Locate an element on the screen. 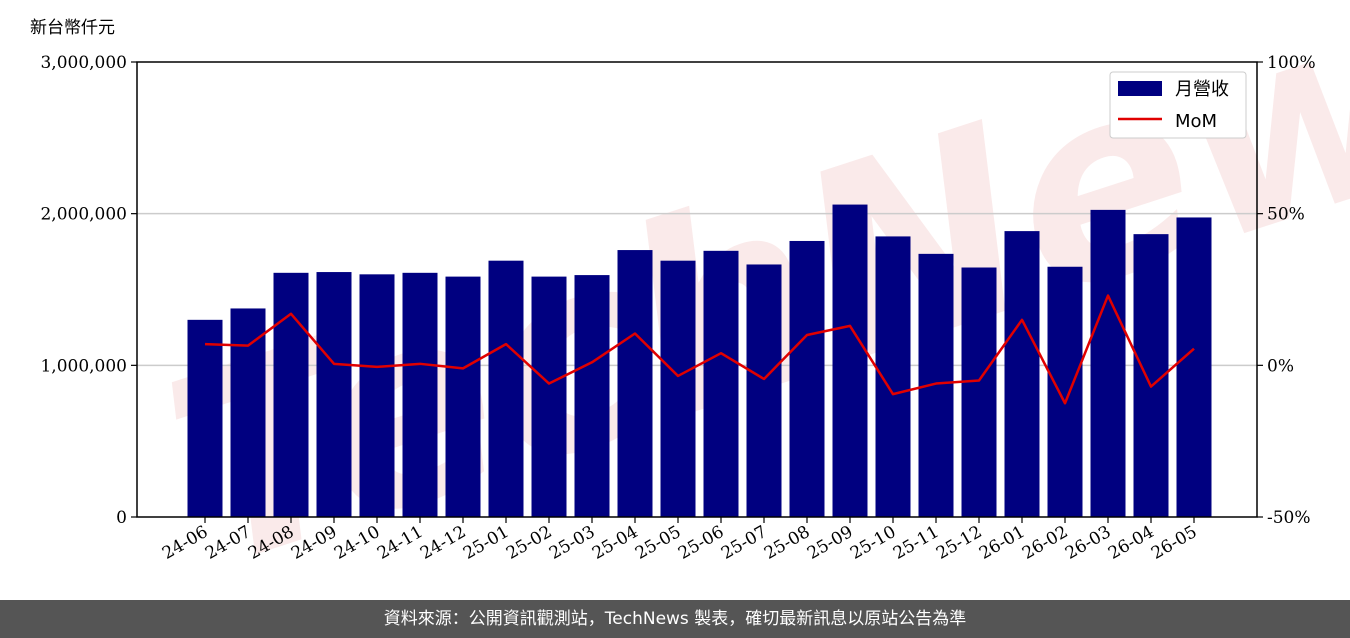 Image resolution: width=1350 pixels, height=638 pixels. mom-line is located at coordinates (699, 349).